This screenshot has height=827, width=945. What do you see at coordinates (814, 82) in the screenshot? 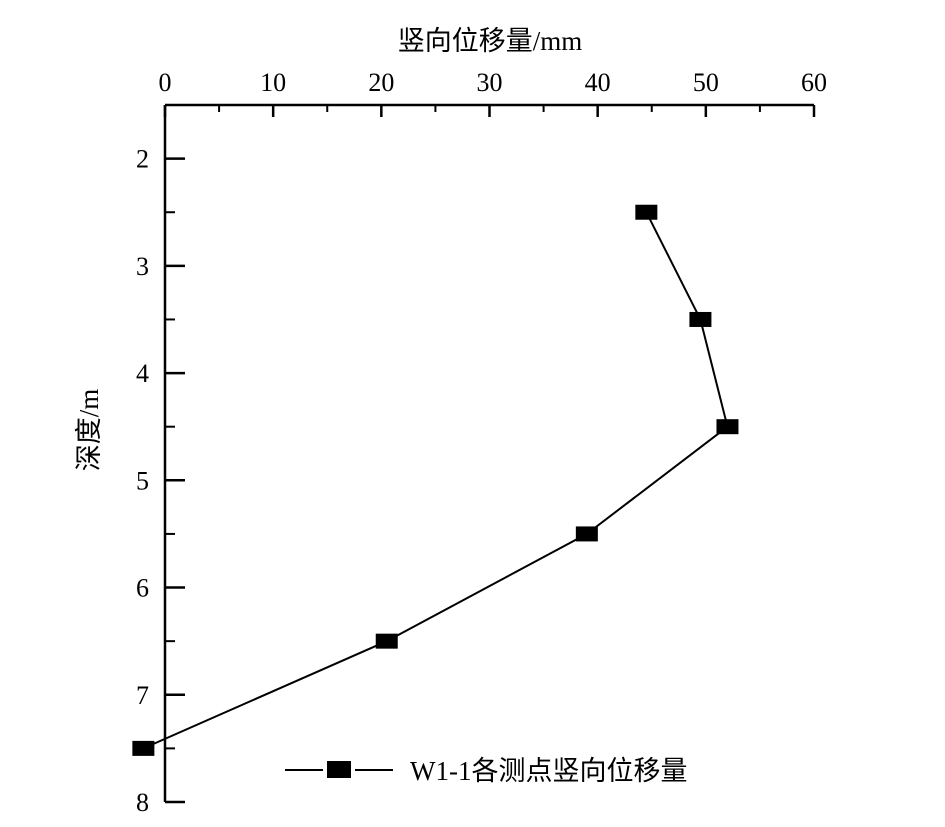
I see `x-tick-label: 60` at bounding box center [814, 82].